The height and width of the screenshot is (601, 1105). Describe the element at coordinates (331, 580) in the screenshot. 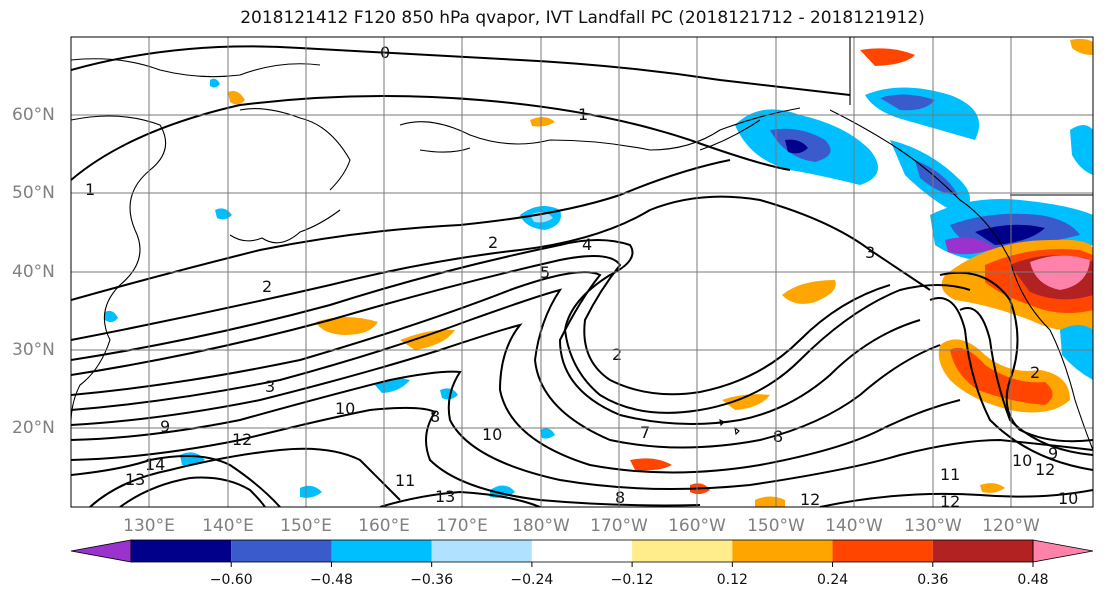

I see `colorbar-tick-label: −0.48` at that location.